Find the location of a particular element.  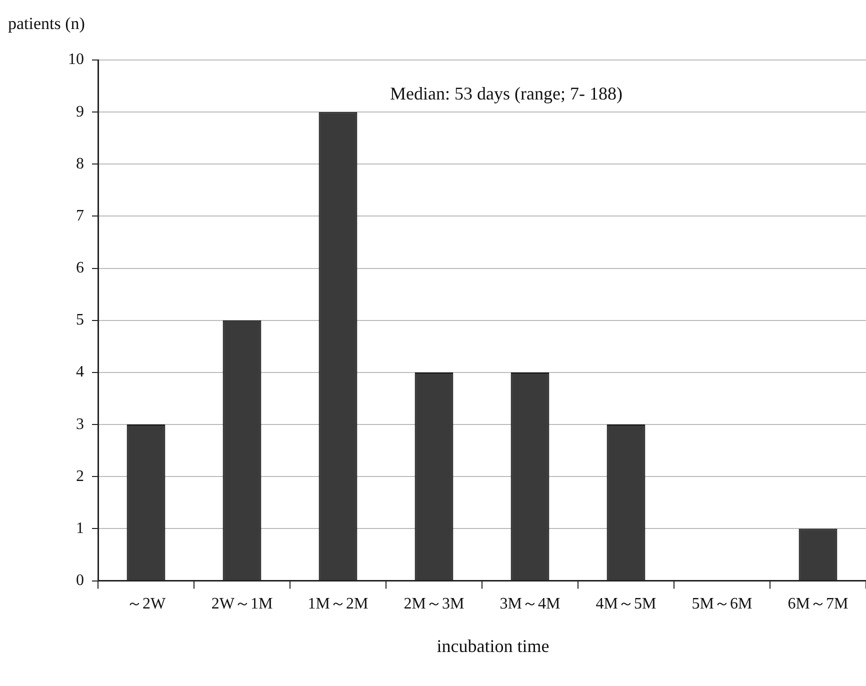

y-axis-title: patients (n) is located at coordinates (46, 24).